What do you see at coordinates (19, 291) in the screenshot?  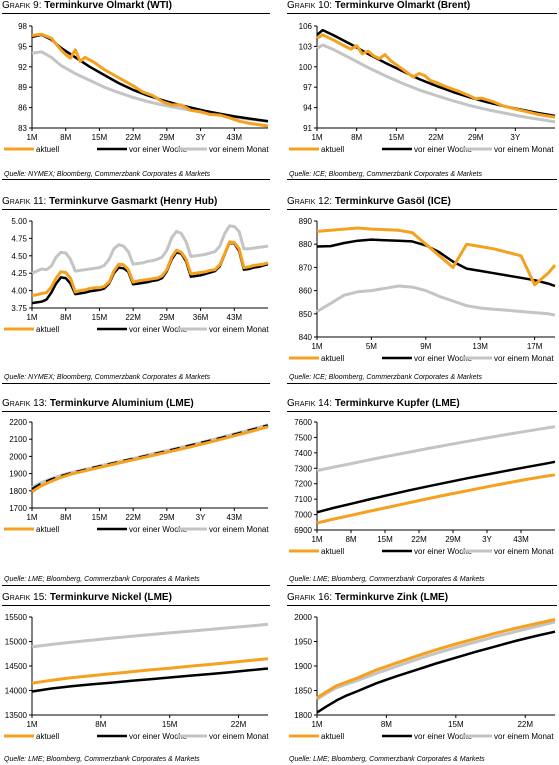 I see `y-tick-label: 4.00` at bounding box center [19, 291].